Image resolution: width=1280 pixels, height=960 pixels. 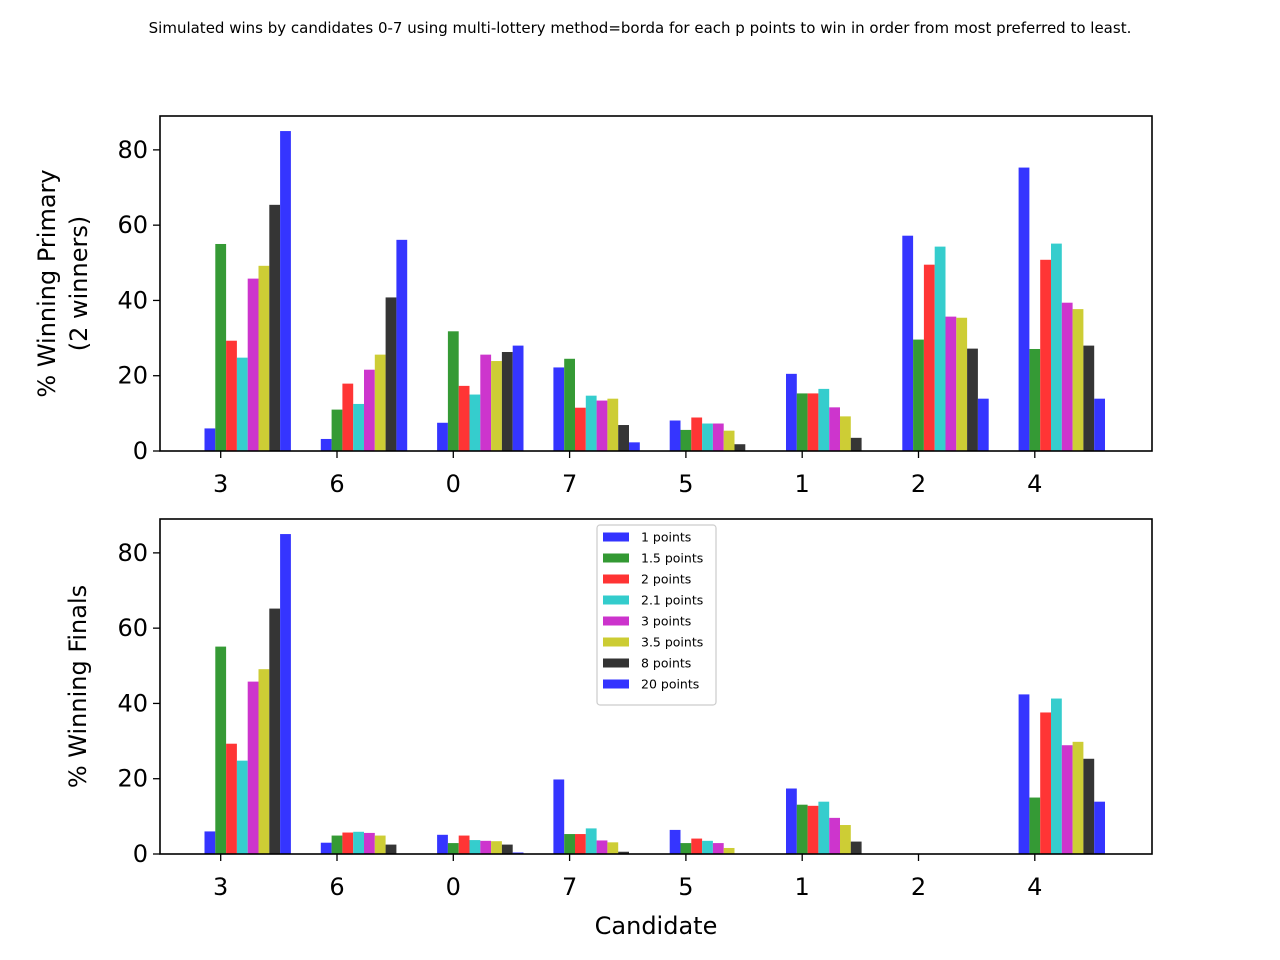 What do you see at coordinates (670, 684) in the screenshot?
I see `legend-label: 20 points` at bounding box center [670, 684].